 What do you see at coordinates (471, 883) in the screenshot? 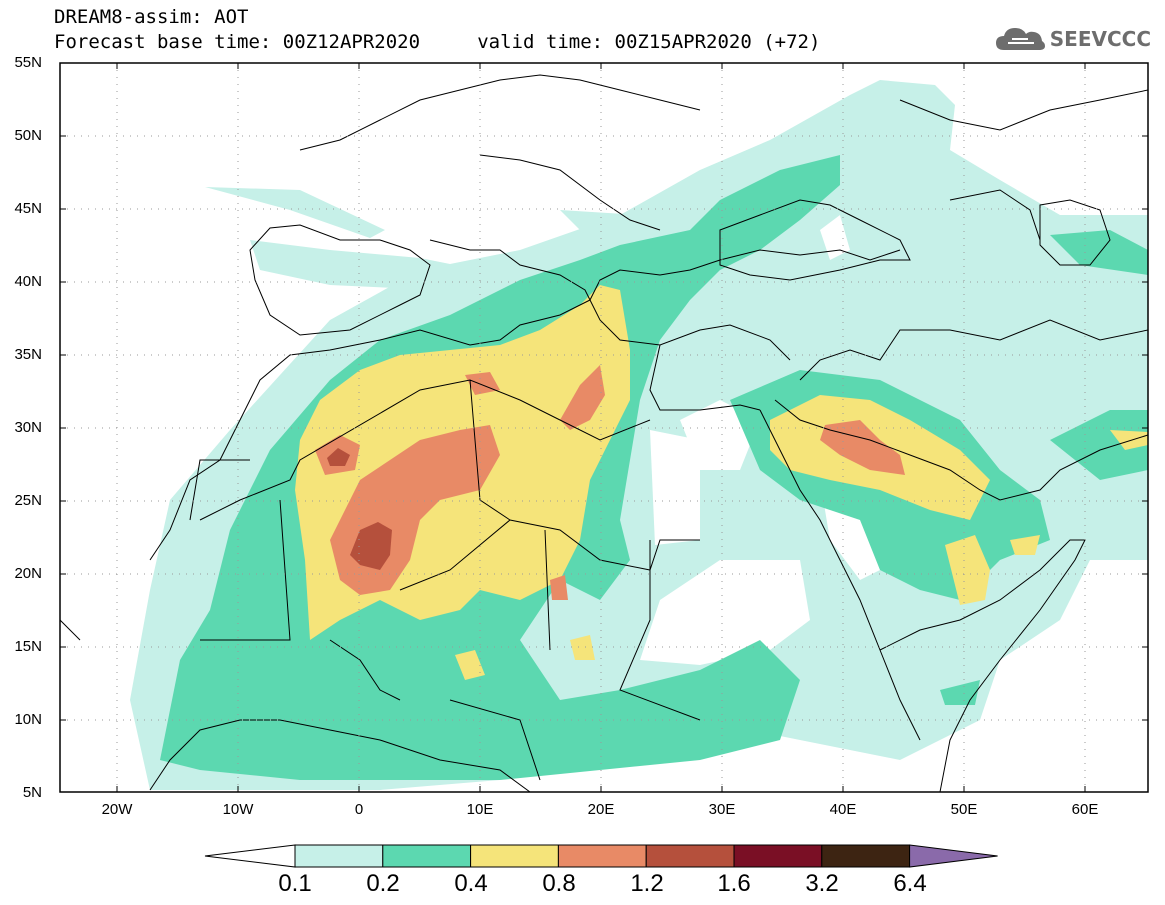
I see `colorbar-label: 0.4` at bounding box center [471, 883].